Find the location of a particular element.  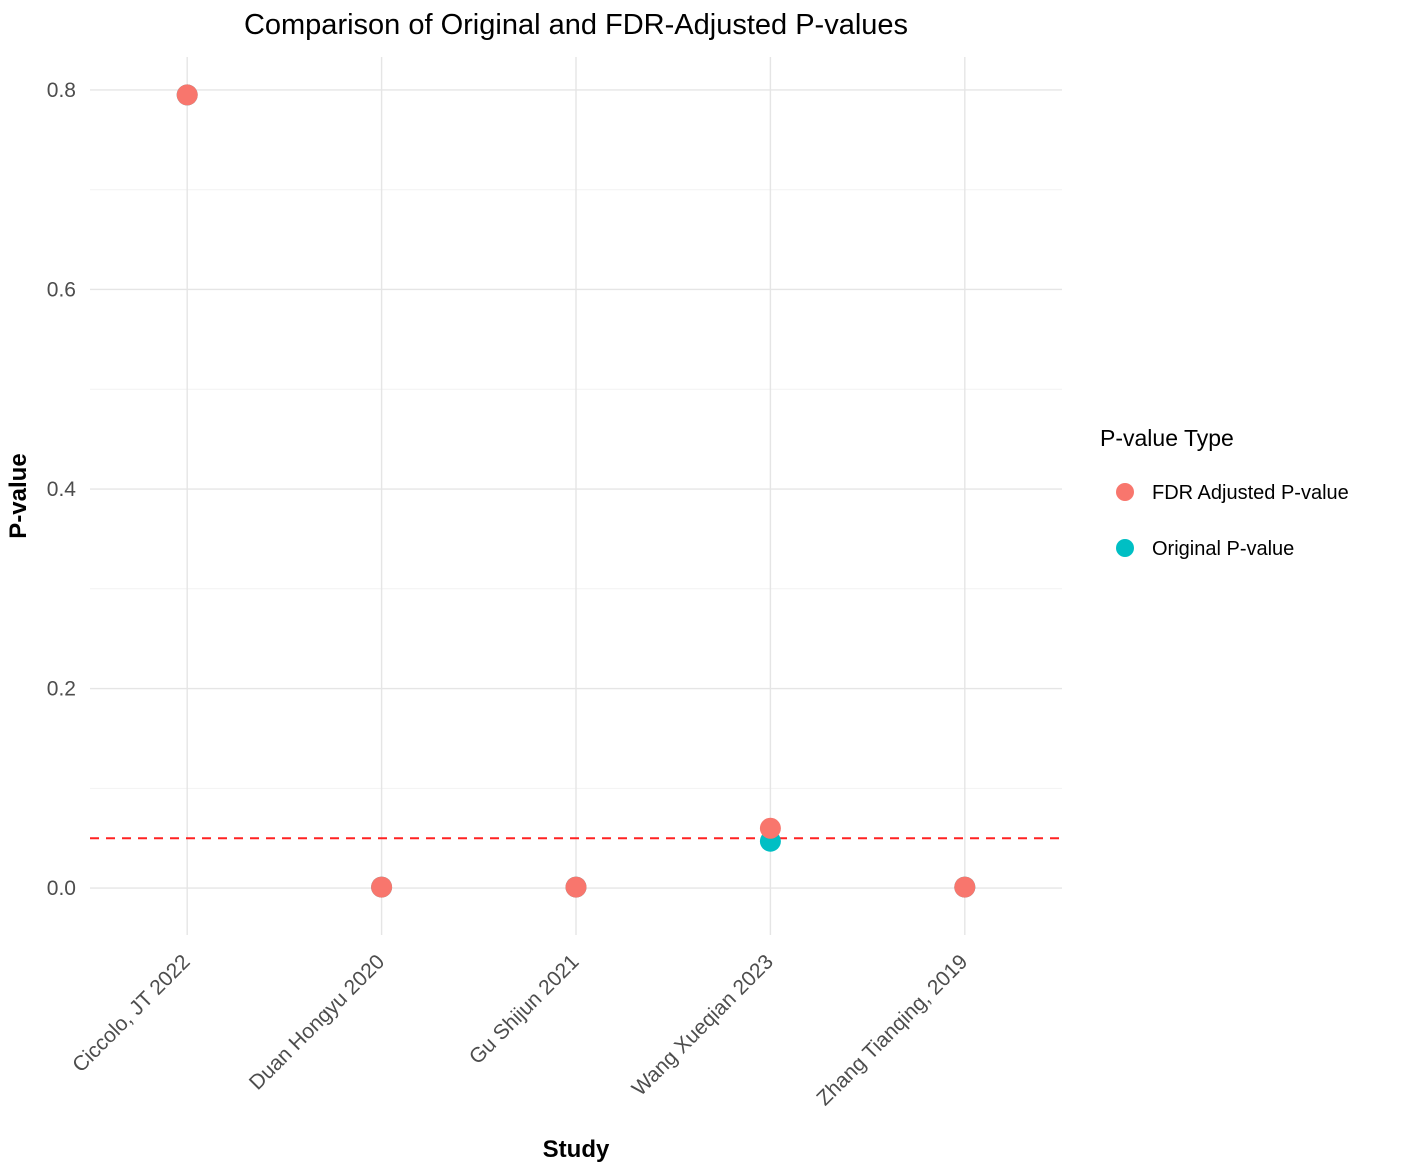

legend-label: Original P-value is located at coordinates (1223, 549).